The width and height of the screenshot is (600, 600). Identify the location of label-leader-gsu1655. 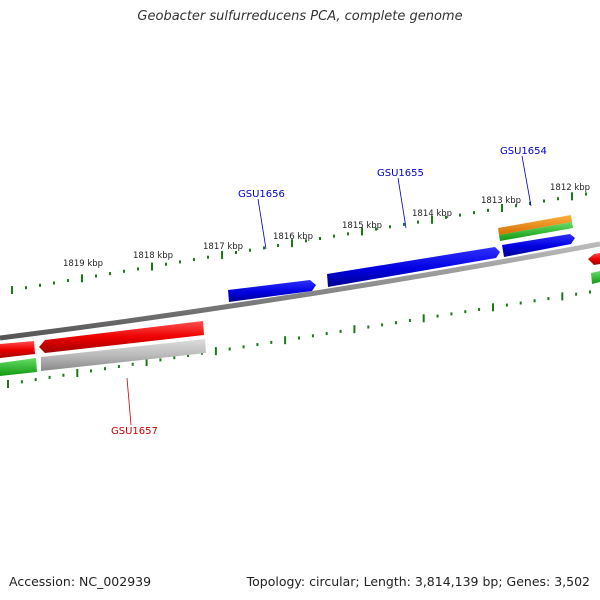
(402, 203).